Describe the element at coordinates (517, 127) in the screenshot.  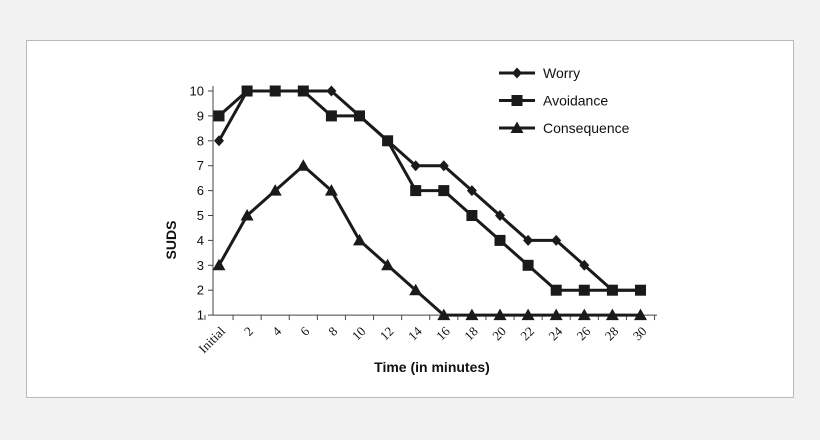
I see `legend-marker-consequence` at that location.